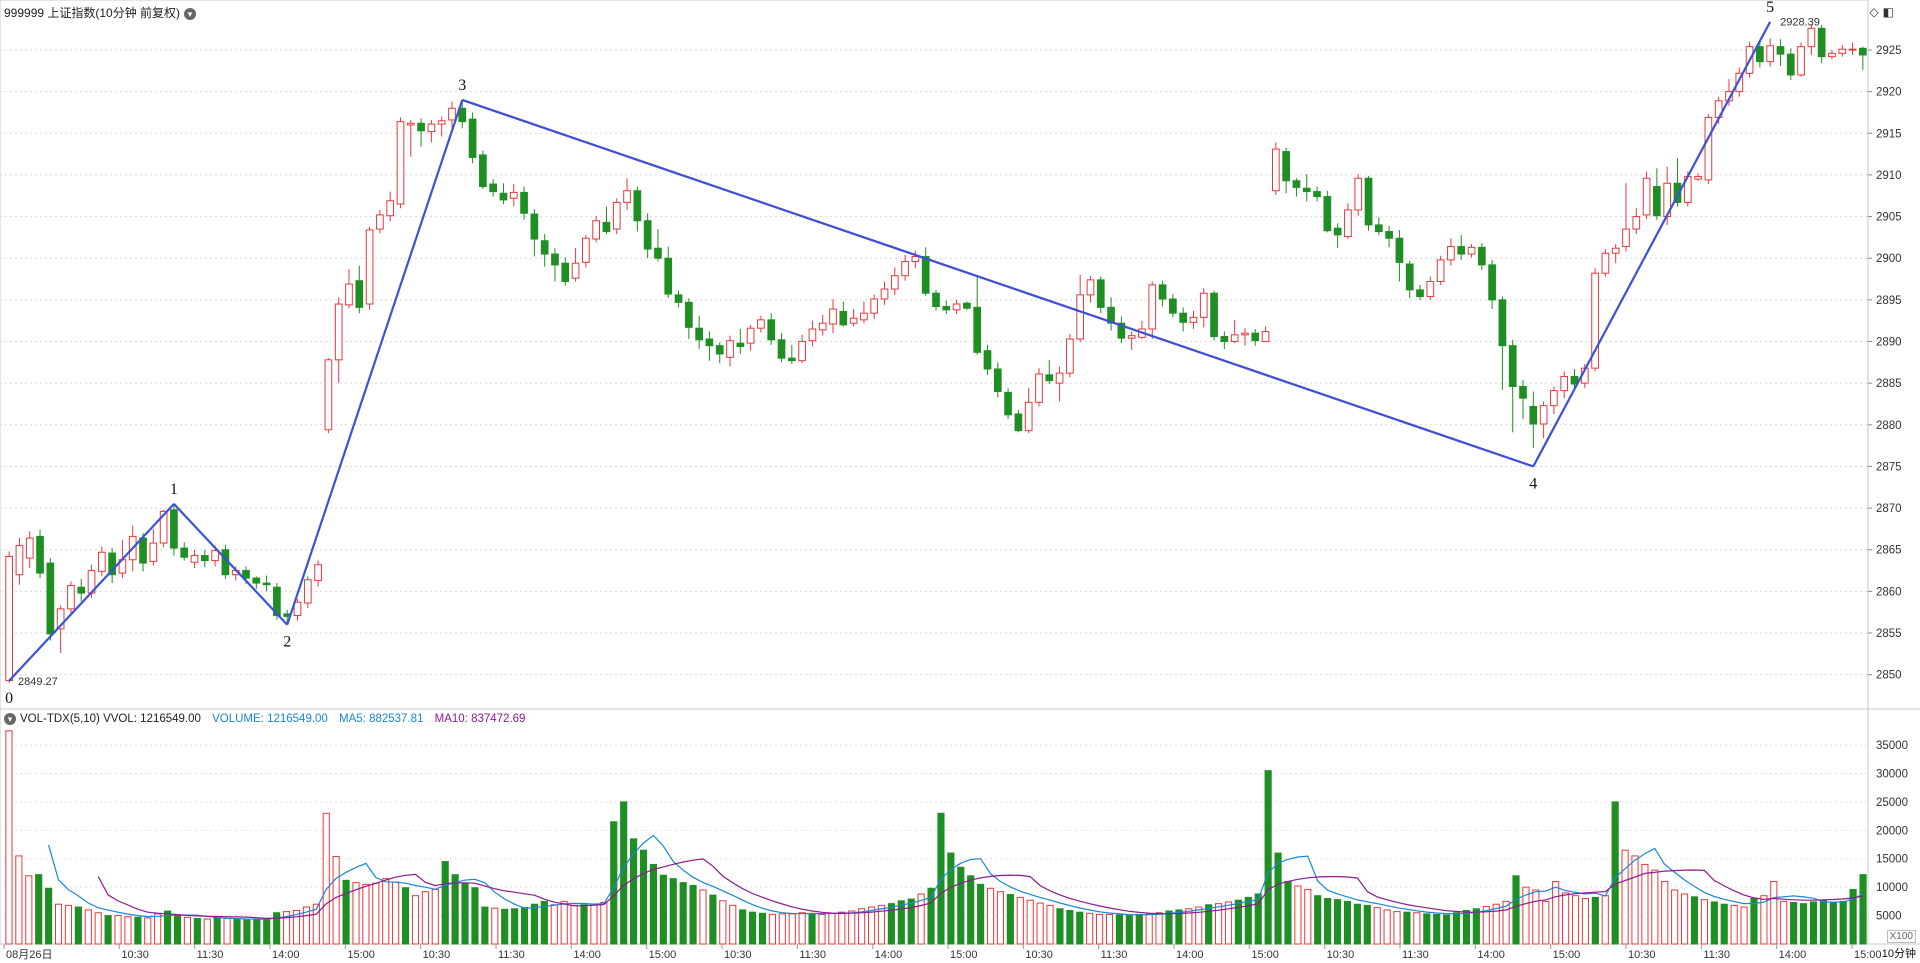 Image resolution: width=1920 pixels, height=963 pixels. I want to click on volume-tick-label: 10000, so click(1892, 888).